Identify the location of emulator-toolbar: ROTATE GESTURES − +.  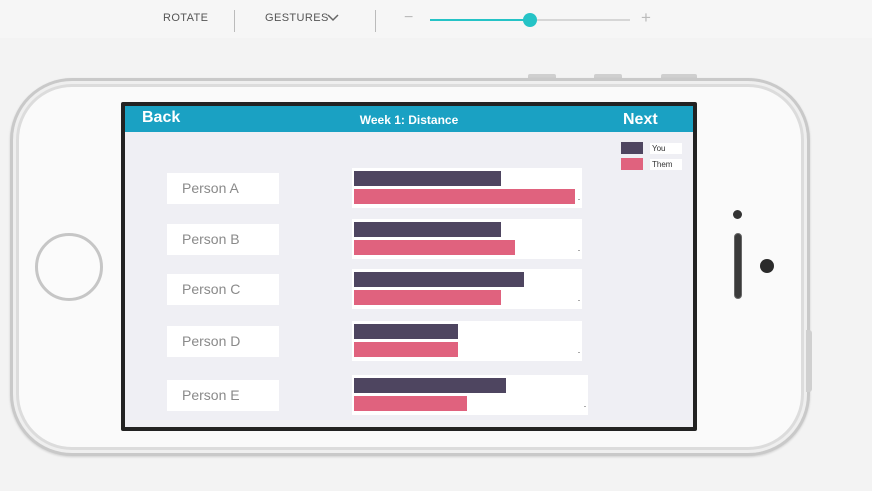
(436, 19).